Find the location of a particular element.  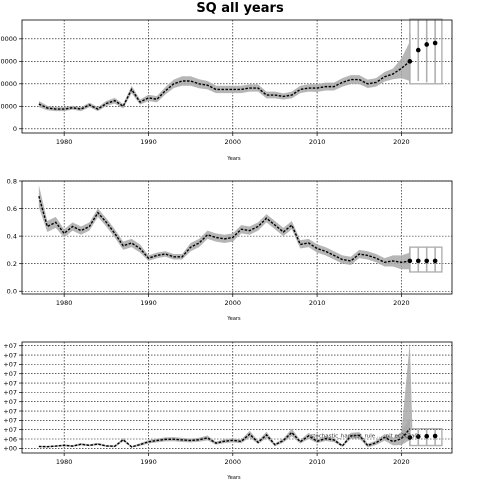

y-tick-label: 0.6 is located at coordinates (12, 209).